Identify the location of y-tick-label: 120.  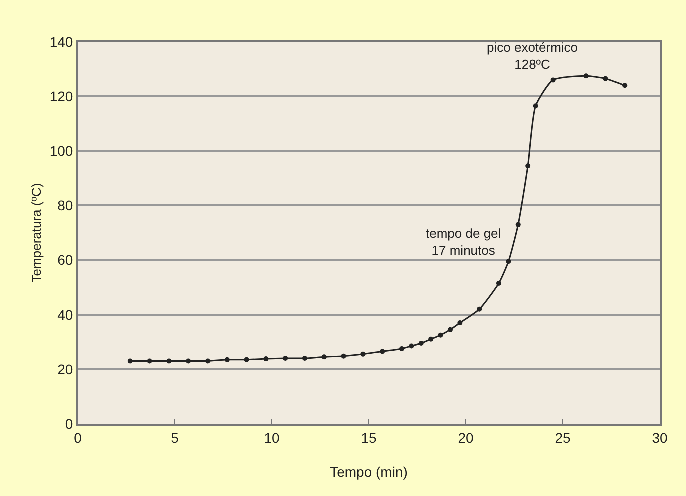
(62, 96).